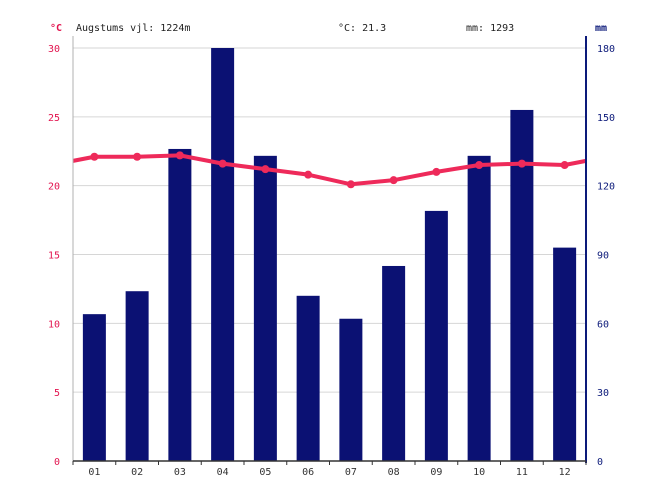 The height and width of the screenshot is (493, 658). What do you see at coordinates (265, 472) in the screenshot?
I see `x-tick-label: 05` at bounding box center [265, 472].